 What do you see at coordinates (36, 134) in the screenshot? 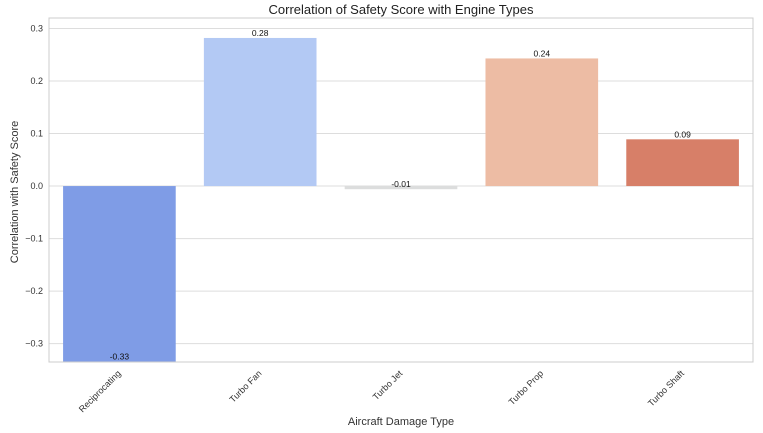
I see `y-tick-label: 0.1` at bounding box center [36, 134].